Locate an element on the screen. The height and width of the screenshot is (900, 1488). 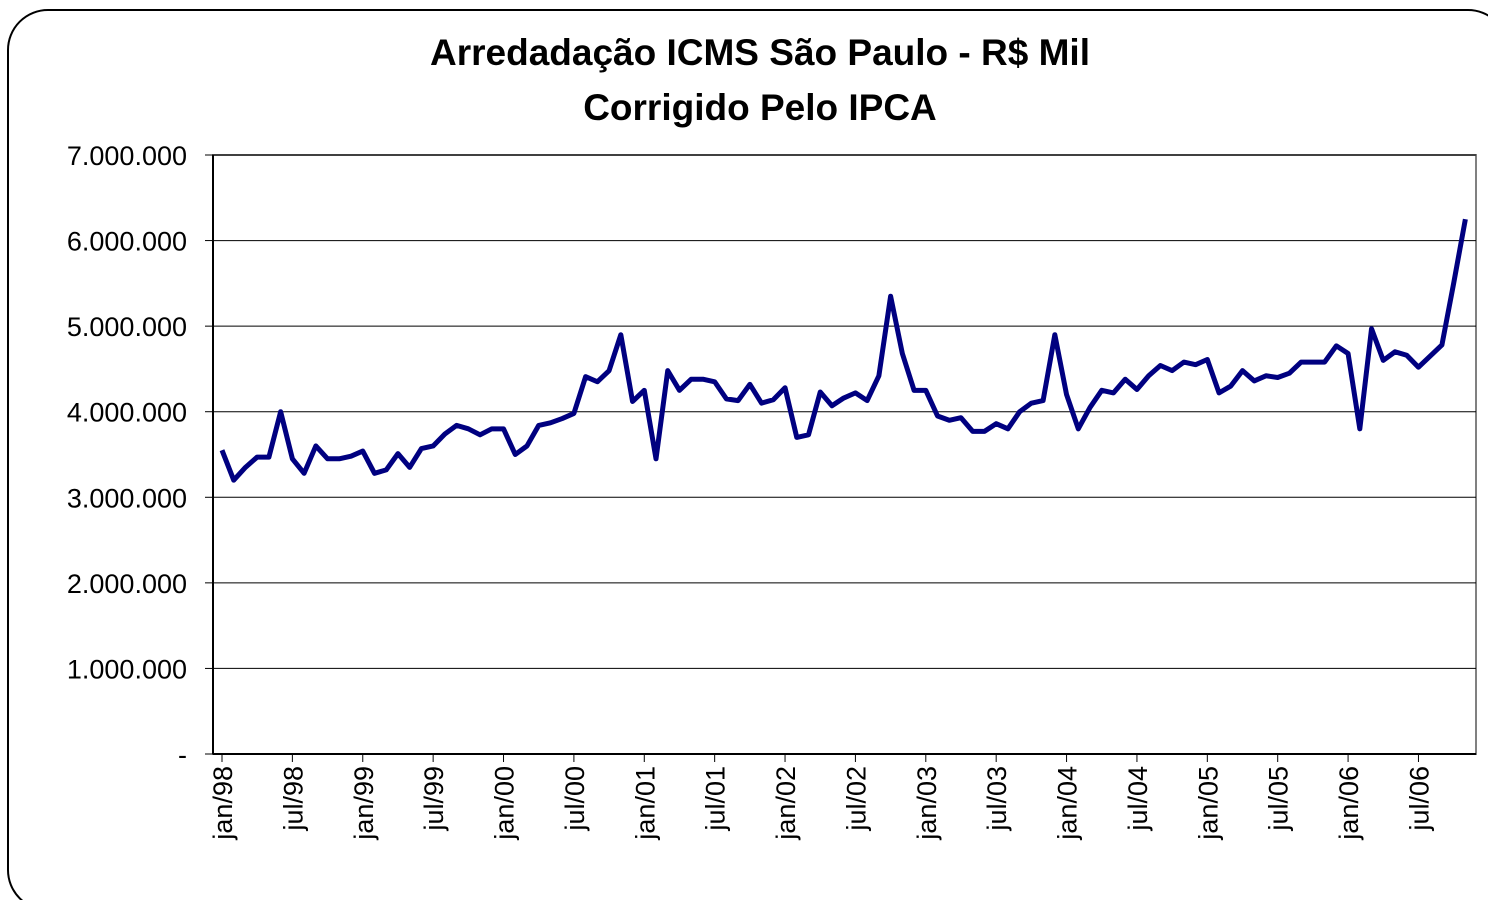
x-tick-label: jul/99 is located at coordinates (434, 799).